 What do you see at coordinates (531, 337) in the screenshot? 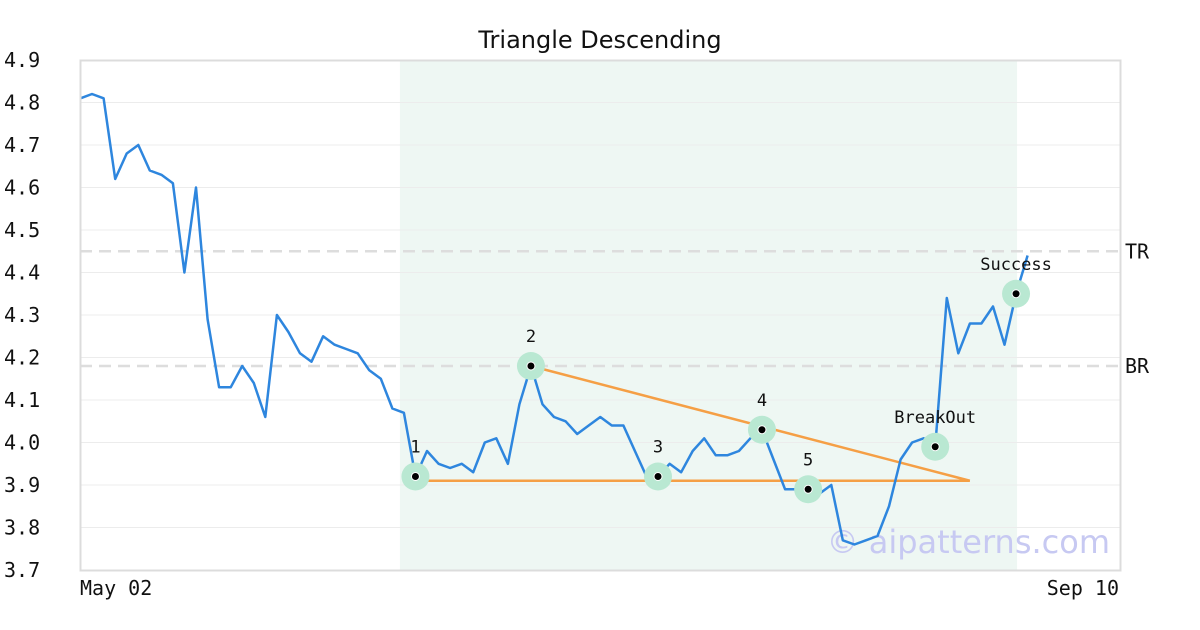
I see `pattern-point-label: 2` at bounding box center [531, 337].